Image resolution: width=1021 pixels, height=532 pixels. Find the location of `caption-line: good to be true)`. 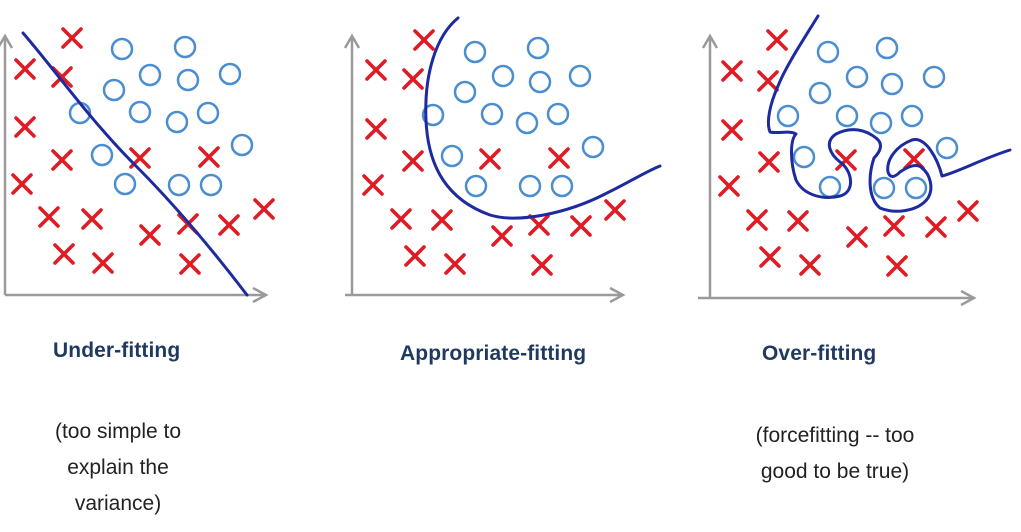

caption-line: good to be true) is located at coordinates (835, 471).